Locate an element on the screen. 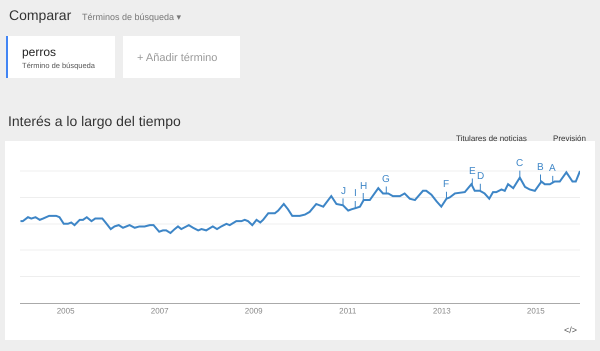 The width and height of the screenshot is (600, 351). x-tick-label: 2013 is located at coordinates (442, 311).